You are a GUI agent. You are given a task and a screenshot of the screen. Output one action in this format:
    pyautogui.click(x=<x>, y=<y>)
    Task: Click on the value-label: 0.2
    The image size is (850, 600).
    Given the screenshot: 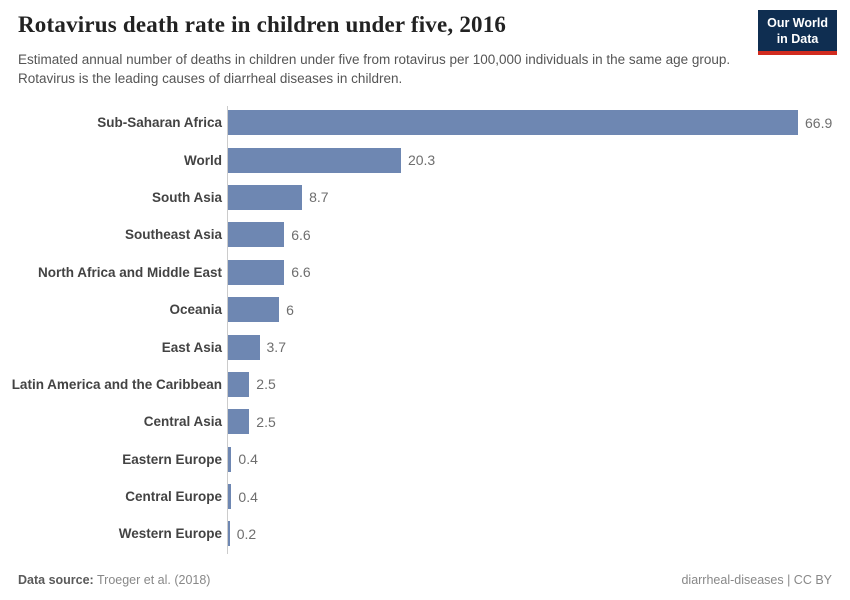 What is the action you would take?
    pyautogui.click(x=246, y=533)
    